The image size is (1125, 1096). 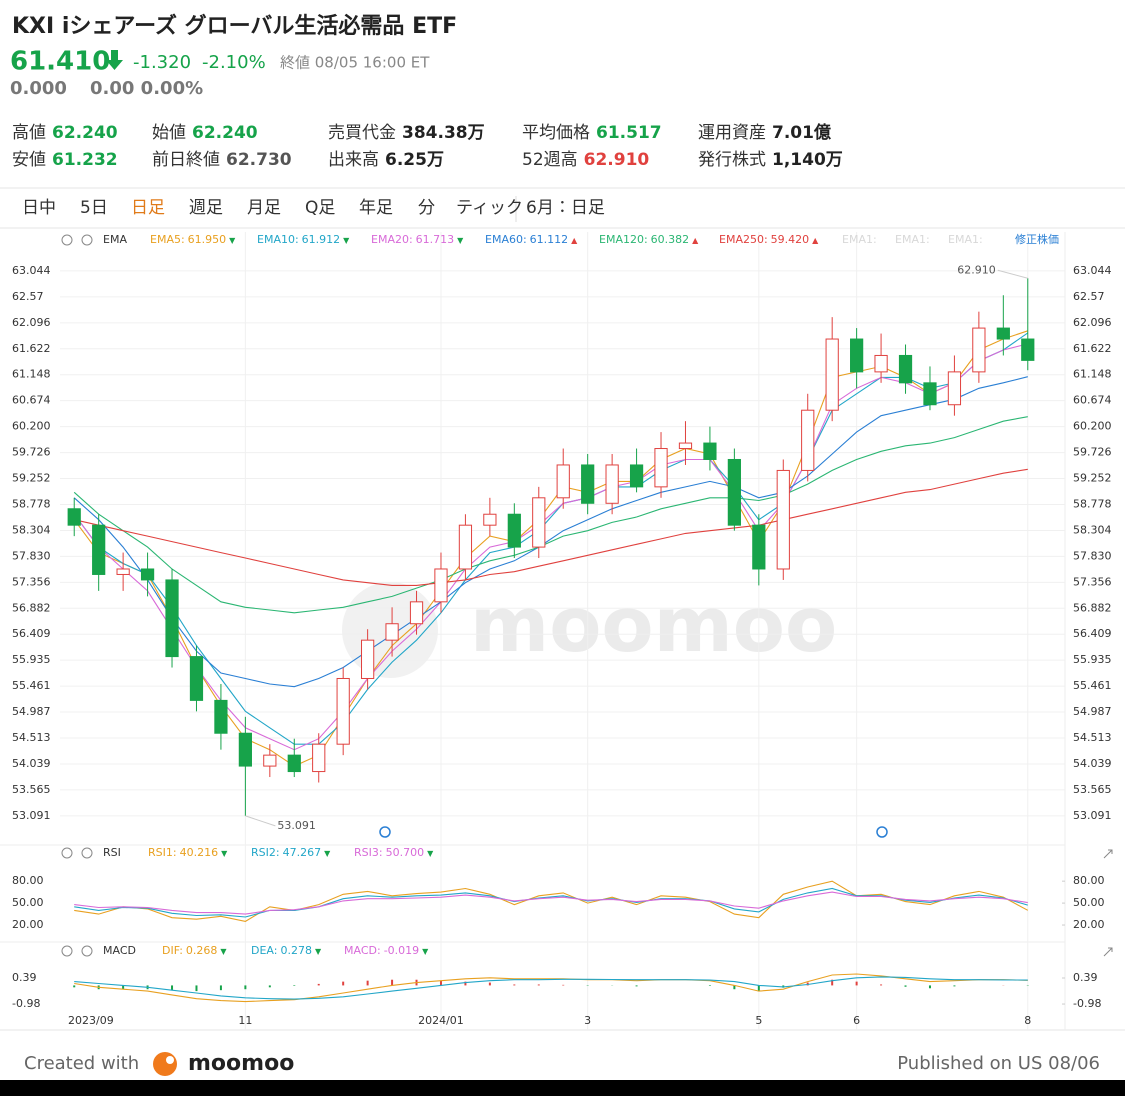 What do you see at coordinates (114, 60) in the screenshot?
I see `down-arrow-icon` at bounding box center [114, 60].